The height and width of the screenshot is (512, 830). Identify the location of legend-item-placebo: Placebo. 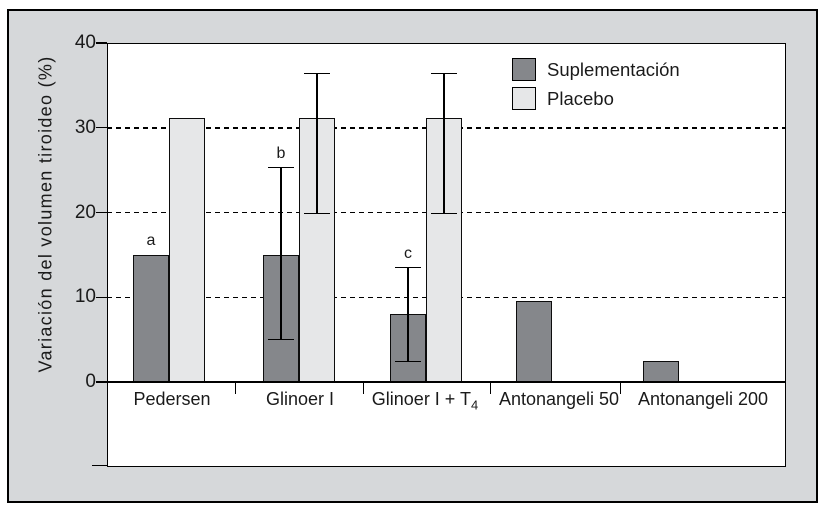
(596, 98).